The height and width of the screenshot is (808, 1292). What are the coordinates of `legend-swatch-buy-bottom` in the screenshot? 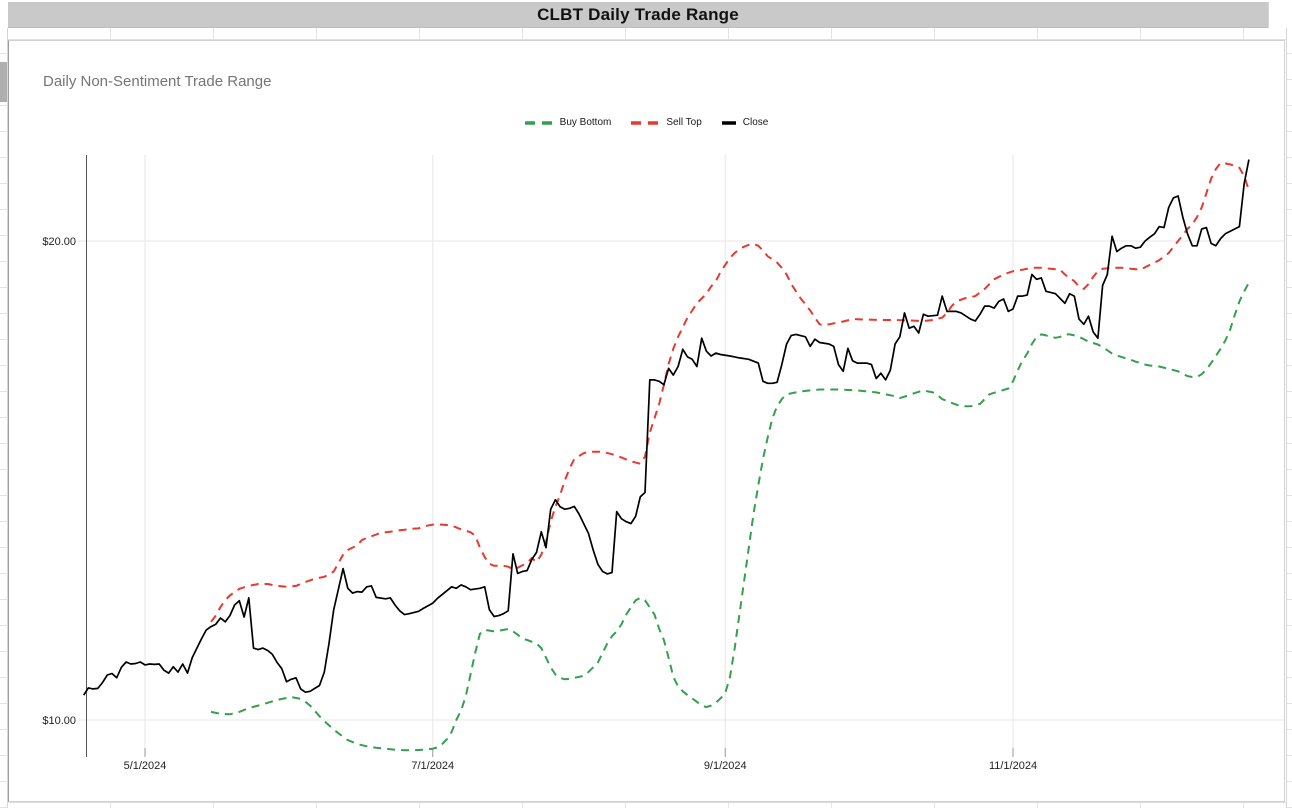 It's located at (538, 122).